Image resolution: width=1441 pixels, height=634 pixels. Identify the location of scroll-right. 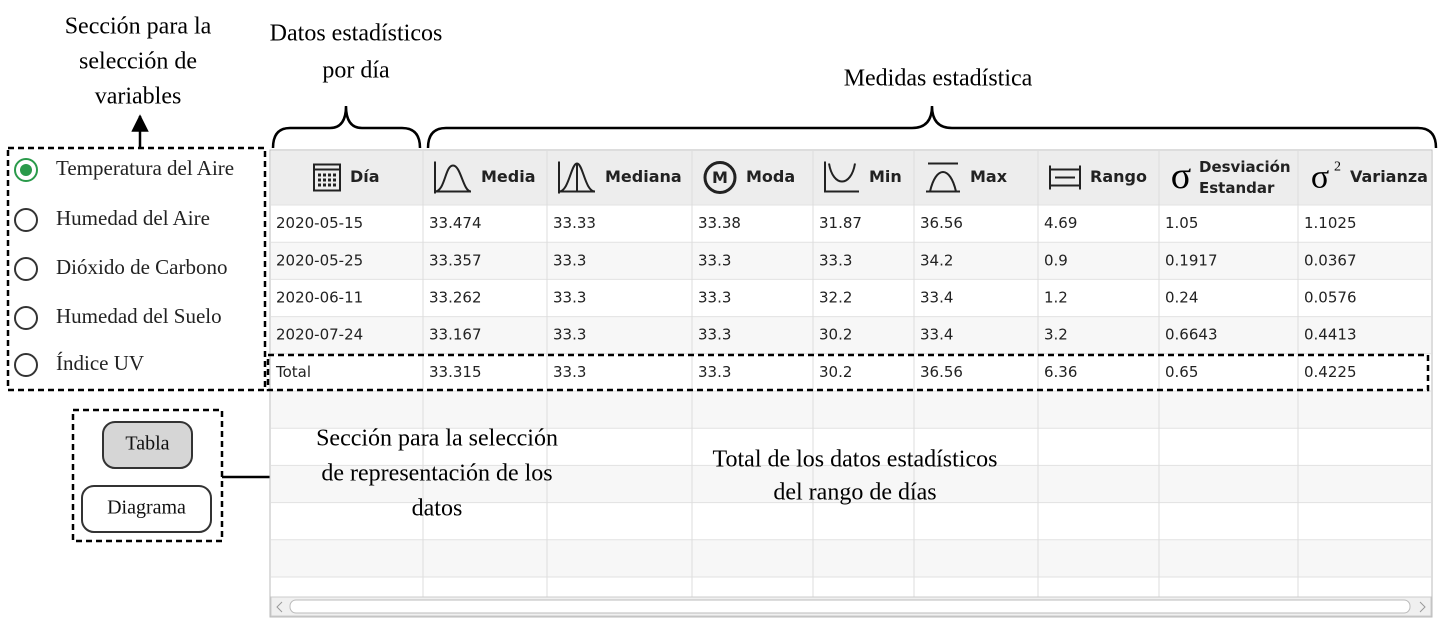
(1422, 607).